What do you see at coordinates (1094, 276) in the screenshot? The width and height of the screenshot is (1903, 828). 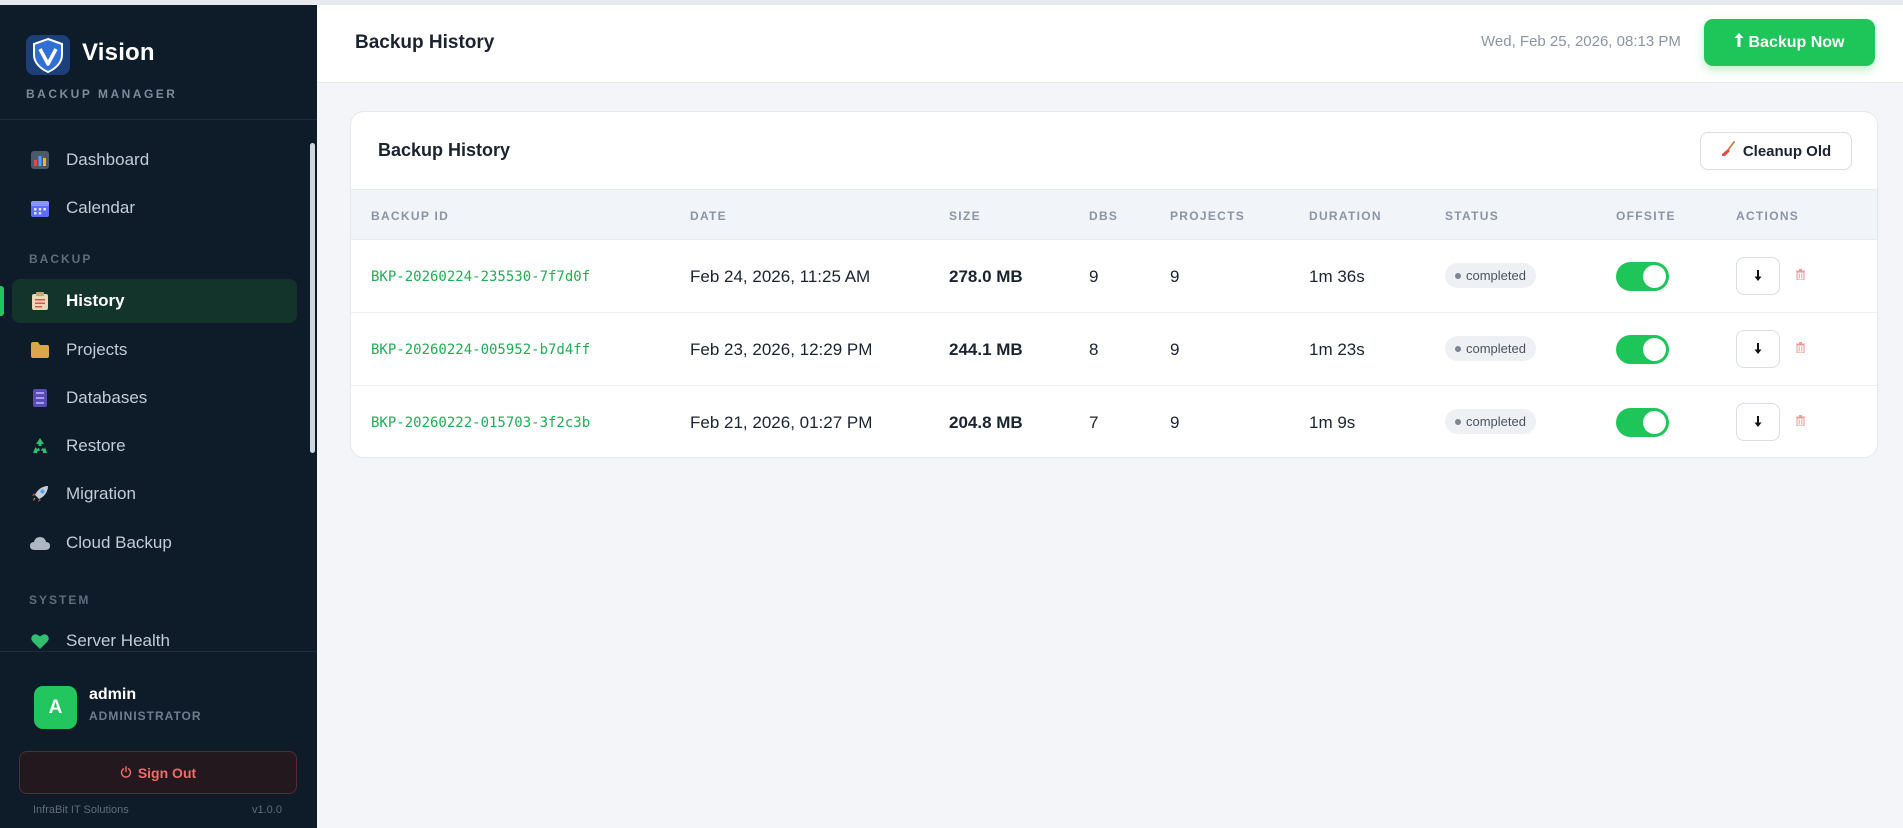 I see `backup-dbs: 9` at bounding box center [1094, 276].